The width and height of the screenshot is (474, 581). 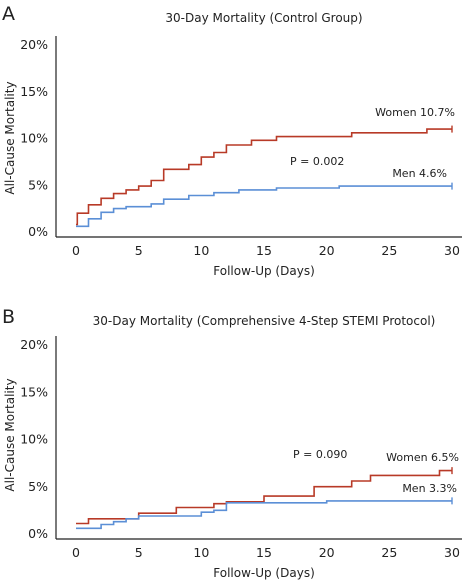 What do you see at coordinates (264, 271) in the screenshot?
I see `x-axis-label-a: Follow-Up (Days)` at bounding box center [264, 271].